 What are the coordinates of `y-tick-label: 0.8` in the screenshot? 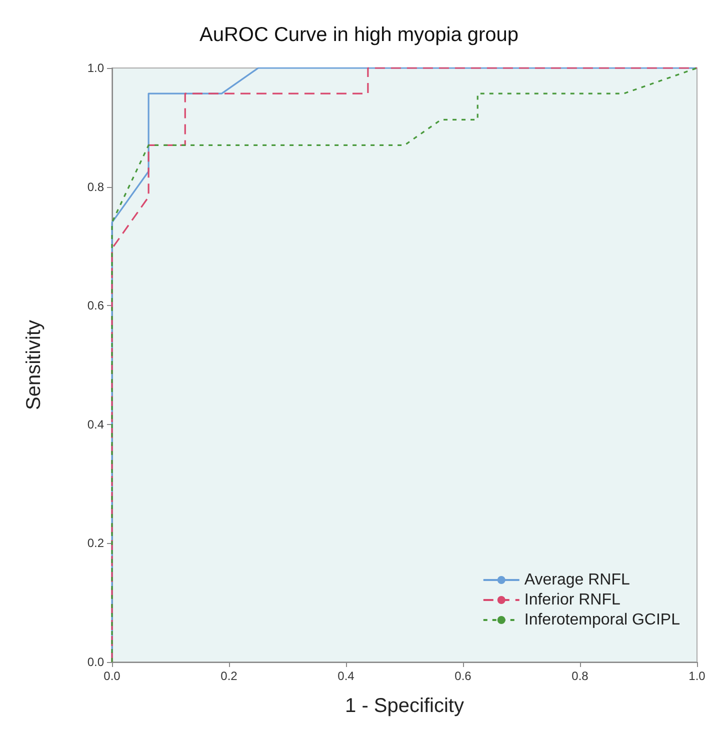 It's located at (95, 187).